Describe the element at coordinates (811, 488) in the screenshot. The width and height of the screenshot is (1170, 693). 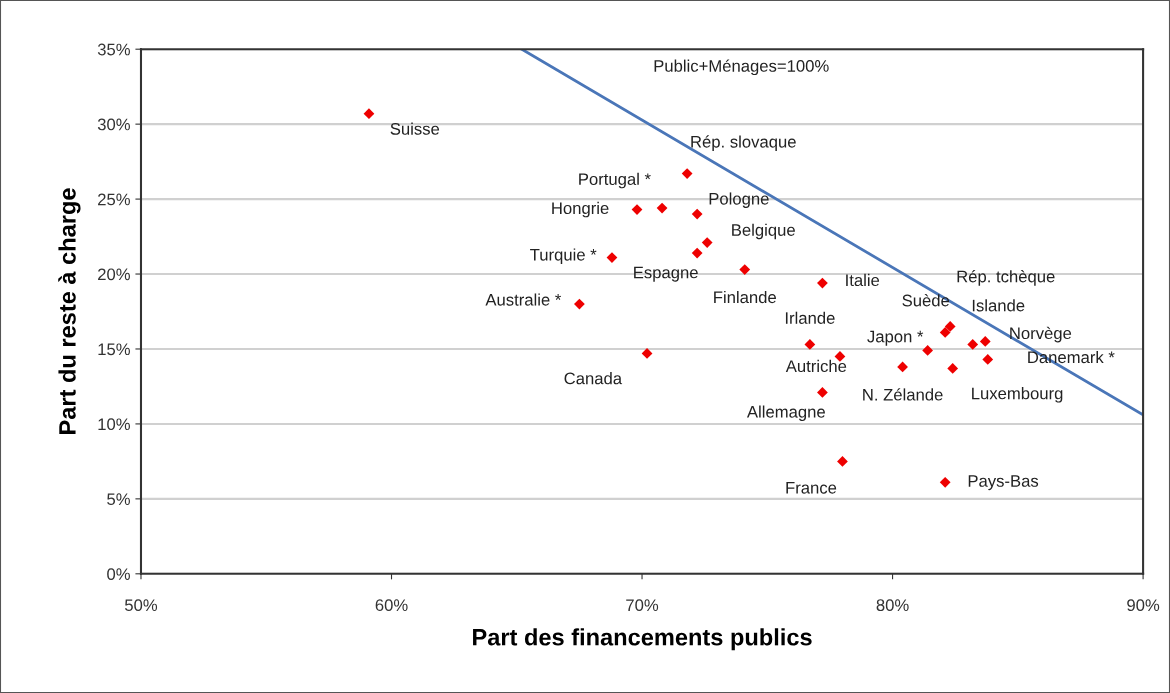
I see `annotation: France` at that location.